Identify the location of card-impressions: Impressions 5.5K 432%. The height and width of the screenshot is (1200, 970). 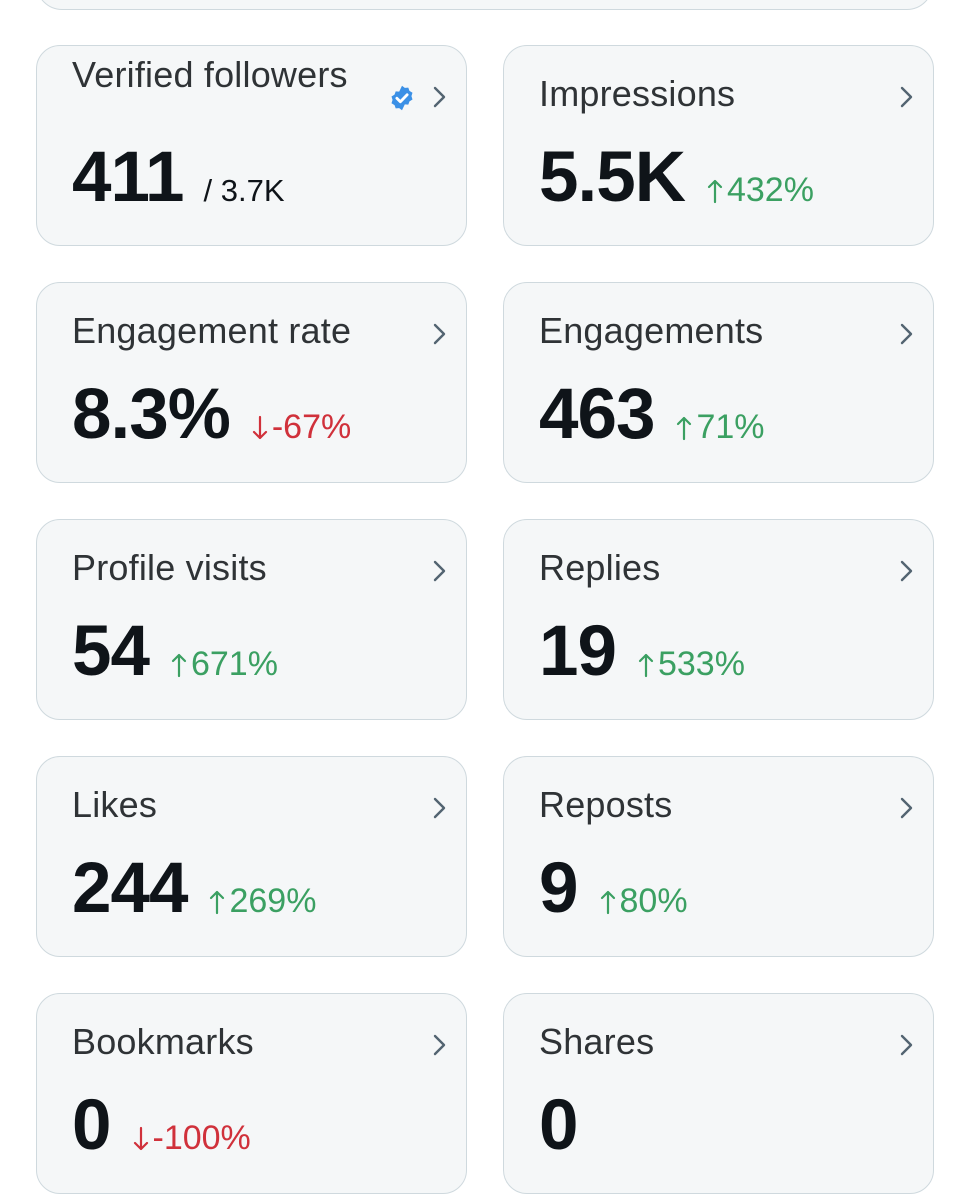
(718, 145).